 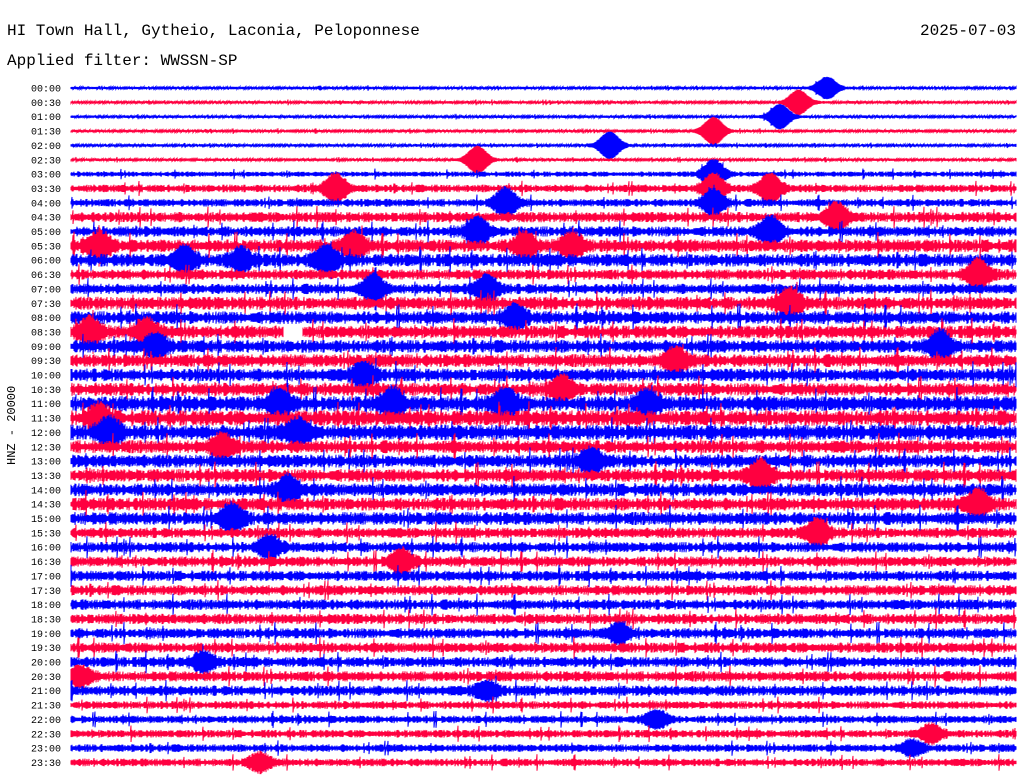 What do you see at coordinates (46, 620) in the screenshot?
I see `row-time-label: 18:30` at bounding box center [46, 620].